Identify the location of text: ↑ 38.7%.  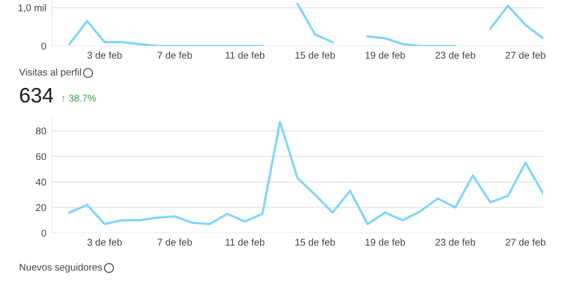
(79, 98).